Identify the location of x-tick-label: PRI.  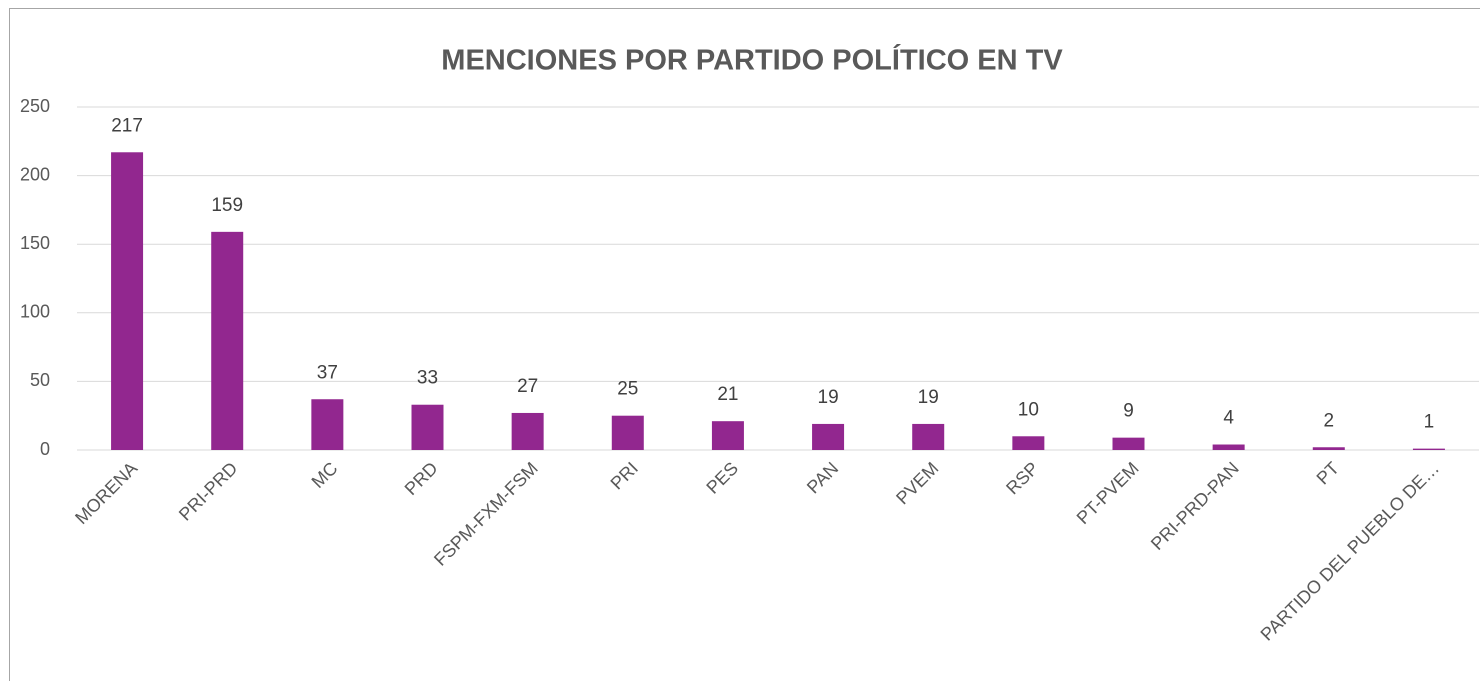
(624, 475).